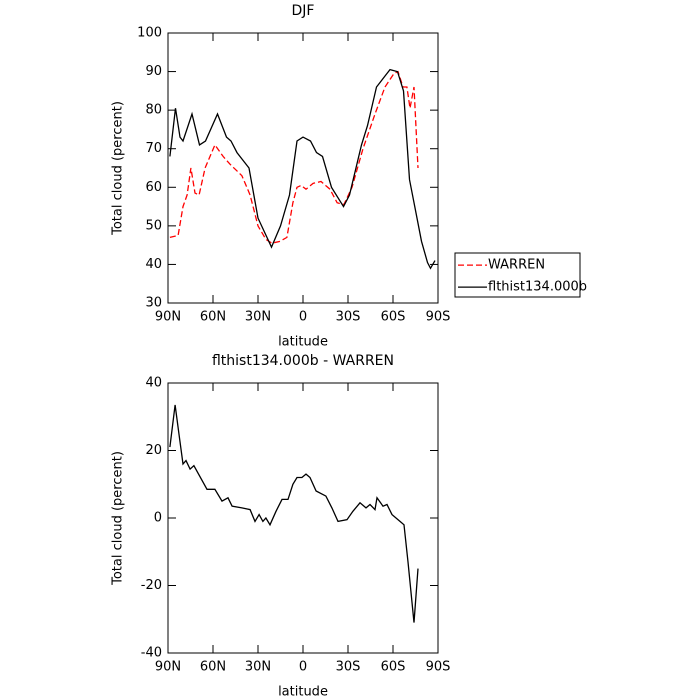 The width and height of the screenshot is (700, 700). What do you see at coordinates (158, 518) in the screenshot?
I see `y-tick-label: 0` at bounding box center [158, 518].